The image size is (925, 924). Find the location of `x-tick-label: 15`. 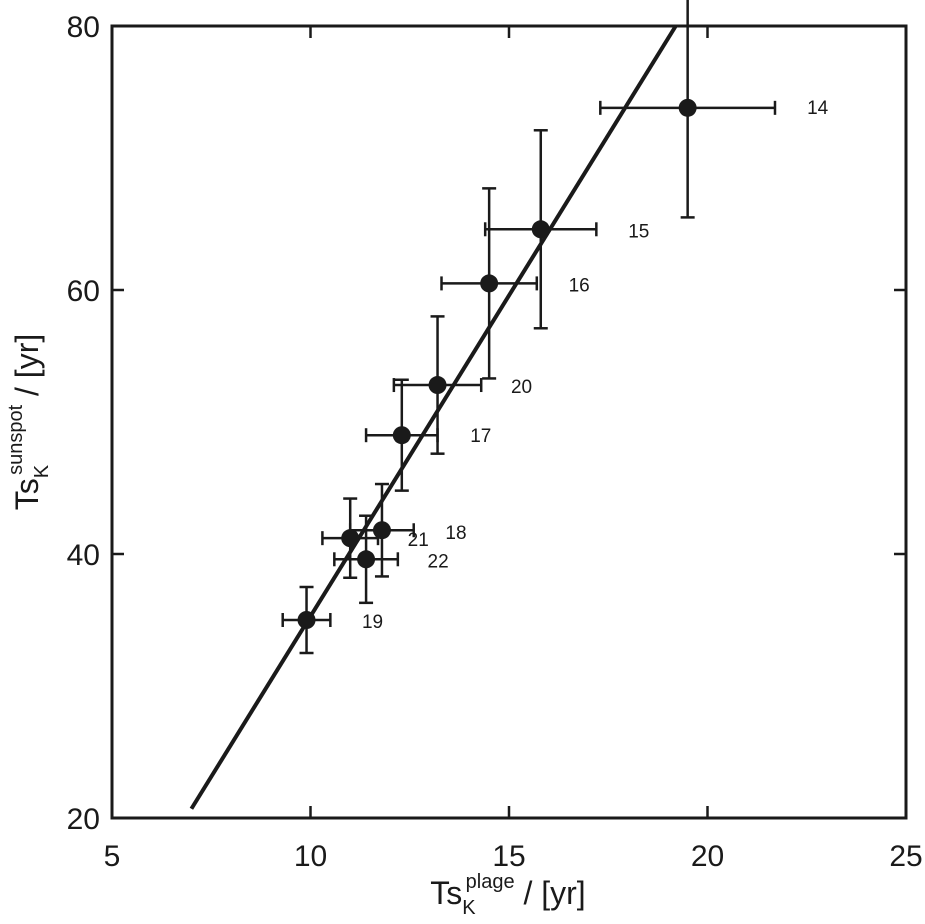

x-tick-label: 15 is located at coordinates (508, 856).